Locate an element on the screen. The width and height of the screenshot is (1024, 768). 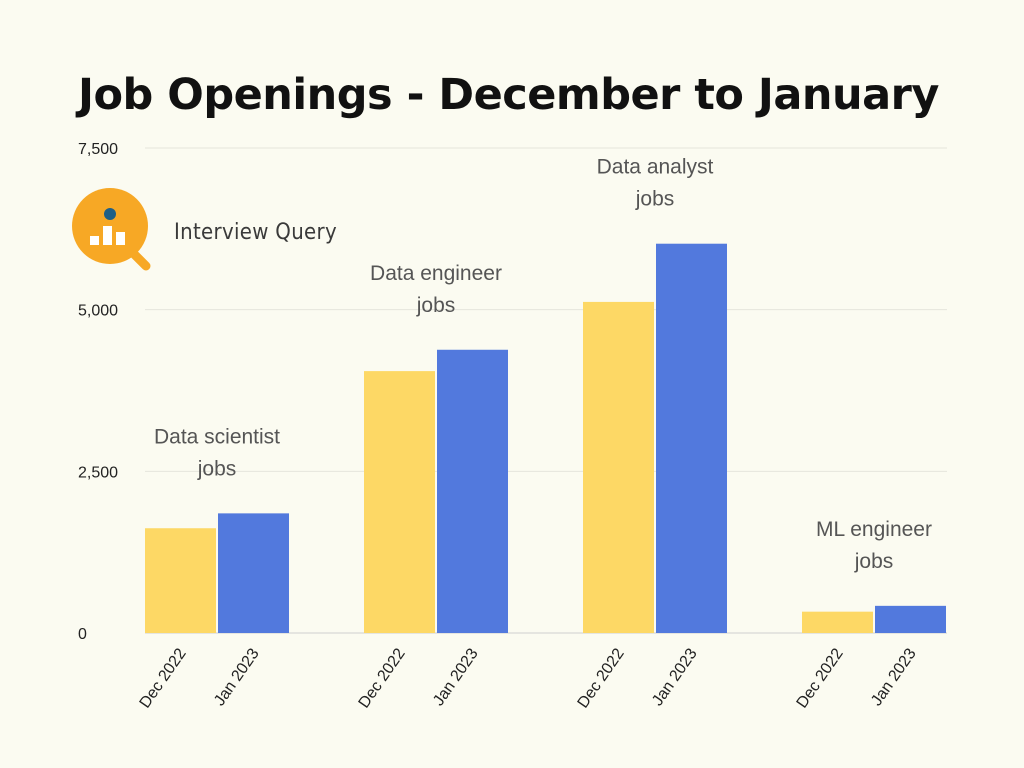
brand-logo: Interview Query is located at coordinates (203, 229).